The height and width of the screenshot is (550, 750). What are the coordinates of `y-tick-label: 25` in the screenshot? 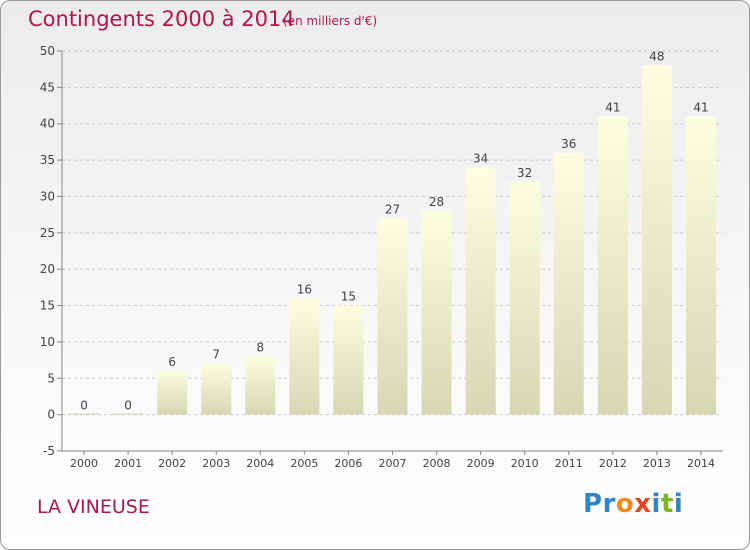 It's located at (47, 233).